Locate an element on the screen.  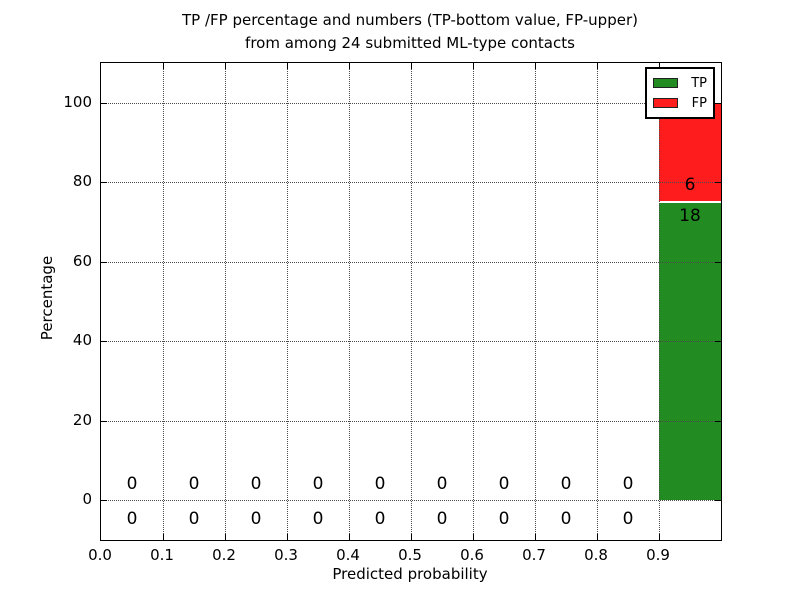
fp-count-label: 6 is located at coordinates (690, 185).